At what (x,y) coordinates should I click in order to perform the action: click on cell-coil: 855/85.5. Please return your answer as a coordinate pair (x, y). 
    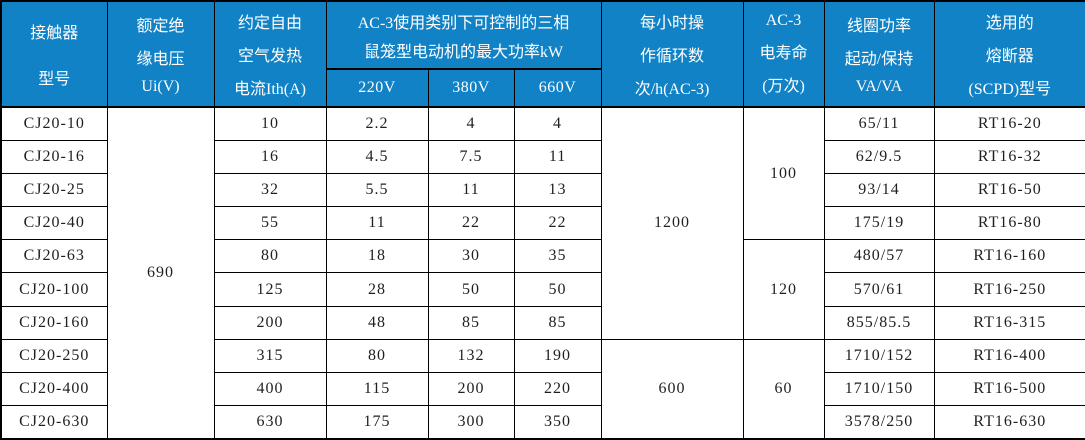
    Looking at the image, I should click on (879, 322).